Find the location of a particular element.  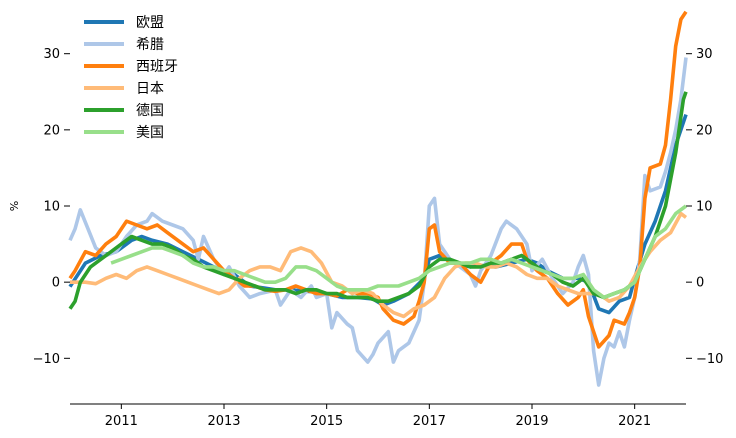

legend-label: 美国 is located at coordinates (150, 133).